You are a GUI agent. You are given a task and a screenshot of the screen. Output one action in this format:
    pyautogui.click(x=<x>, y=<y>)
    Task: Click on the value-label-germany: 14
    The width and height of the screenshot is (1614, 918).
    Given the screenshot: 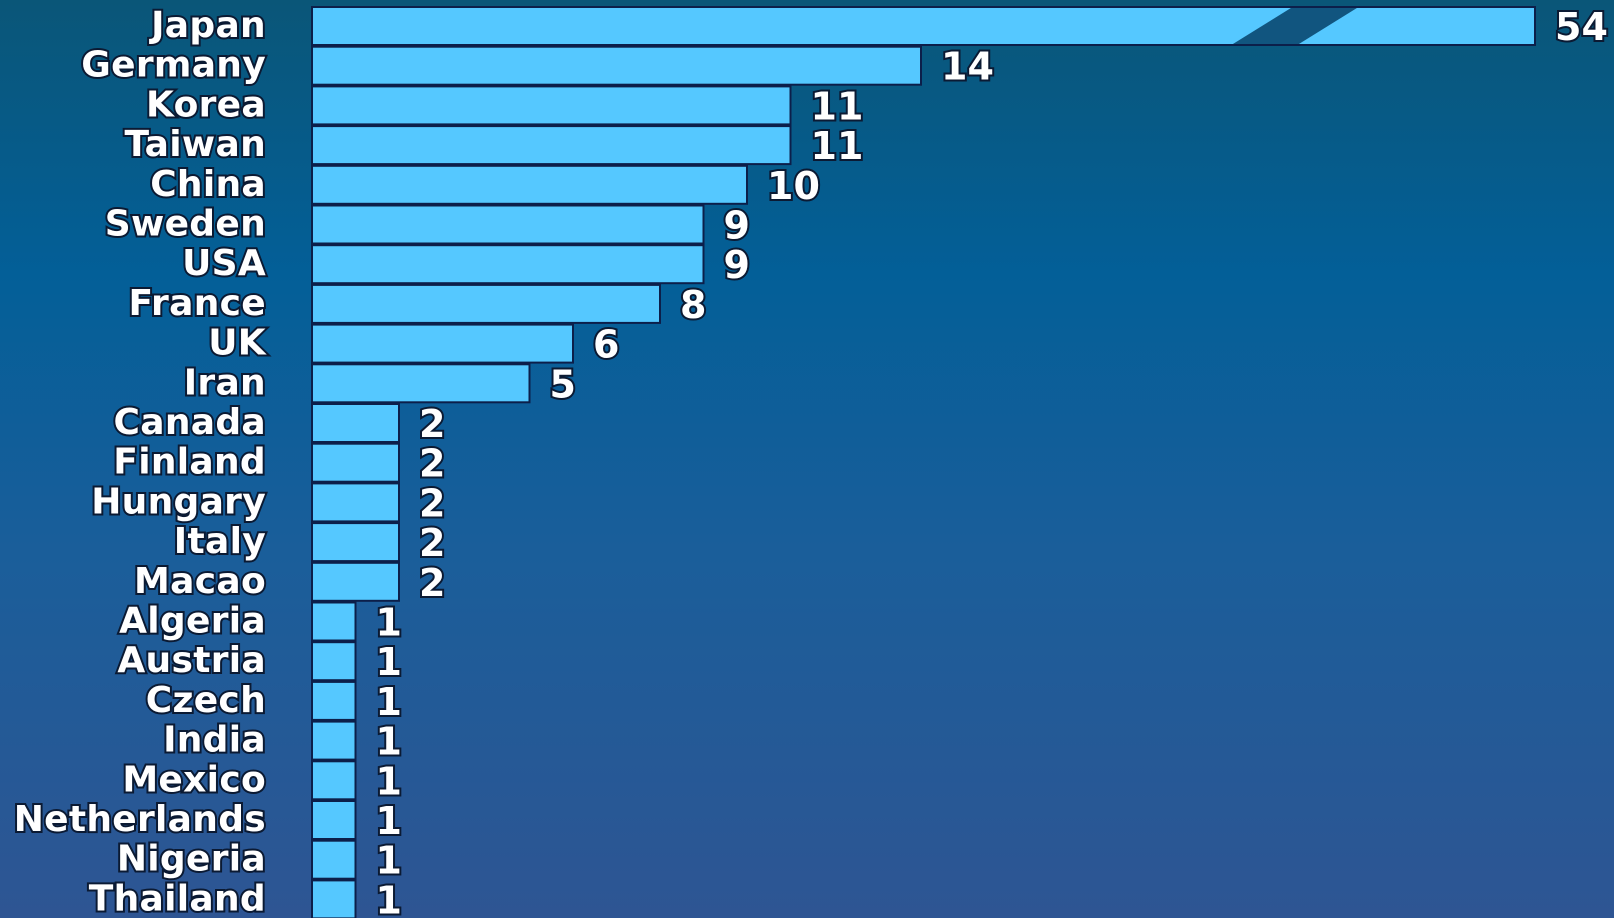 What is the action you would take?
    pyautogui.click(x=967, y=67)
    